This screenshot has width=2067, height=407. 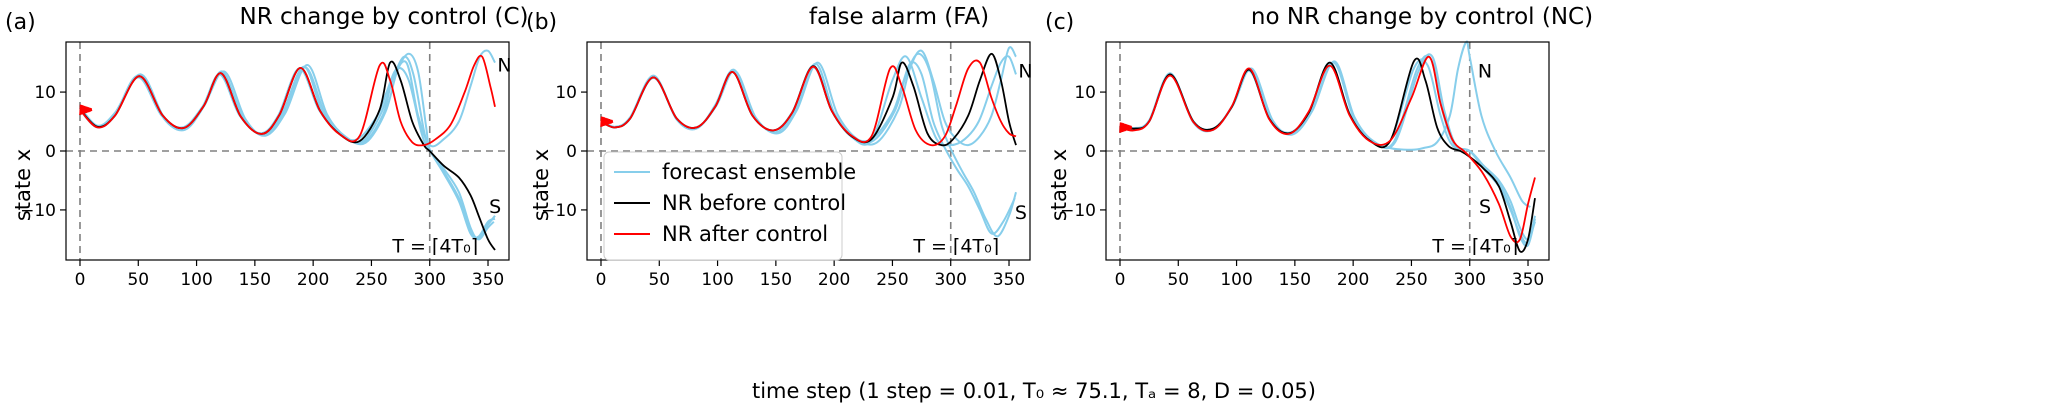 What do you see at coordinates (754, 203) in the screenshot?
I see `legend-label-before: NR before control` at bounding box center [754, 203].